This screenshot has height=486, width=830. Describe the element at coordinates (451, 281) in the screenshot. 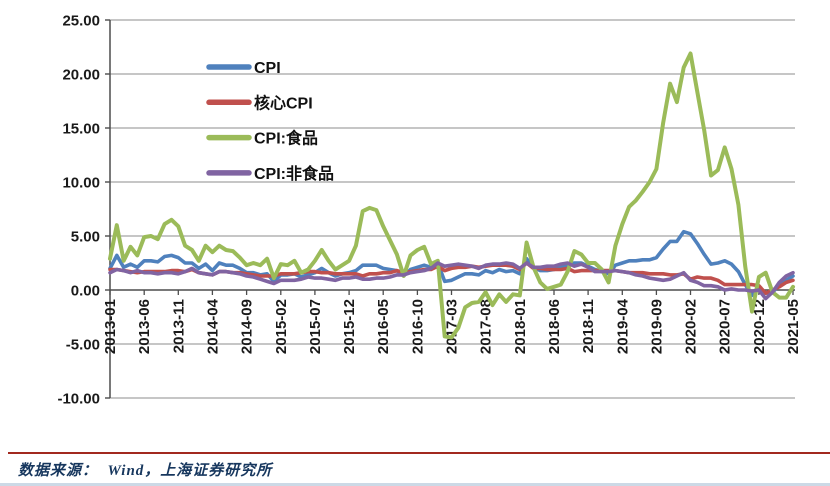

I see `series-line-cpi-non-food` at that location.